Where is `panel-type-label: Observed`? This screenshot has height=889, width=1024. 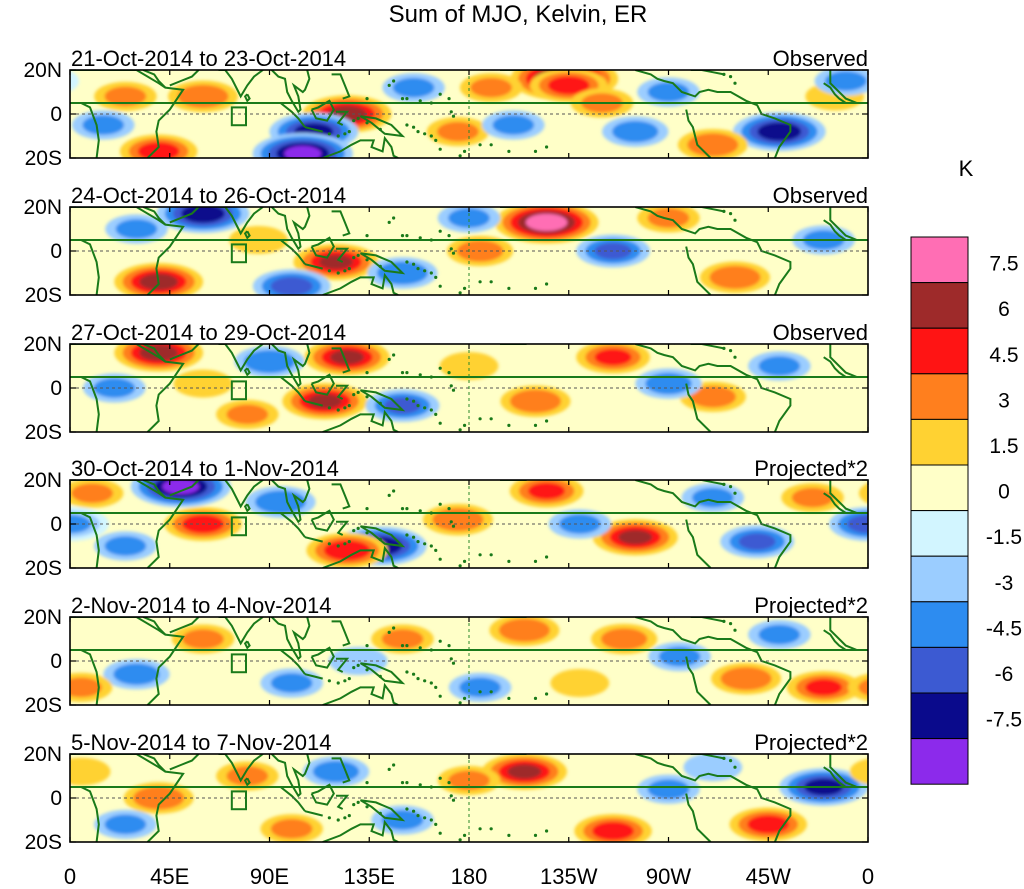 panel-type-label: Observed is located at coordinates (820, 195).